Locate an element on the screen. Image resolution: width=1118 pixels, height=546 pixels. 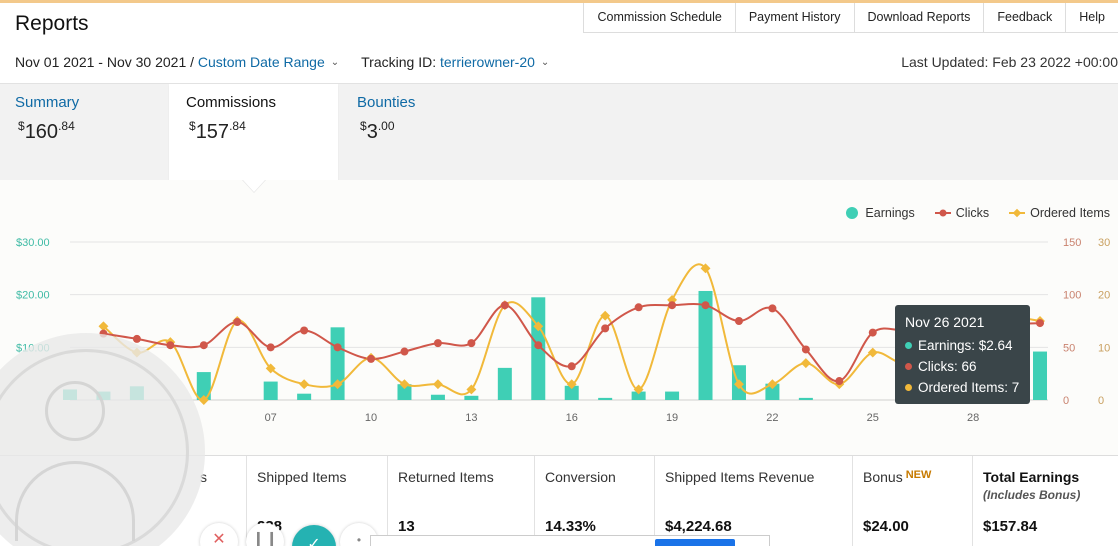
timer-icon: • is located at coordinates (359, 534).